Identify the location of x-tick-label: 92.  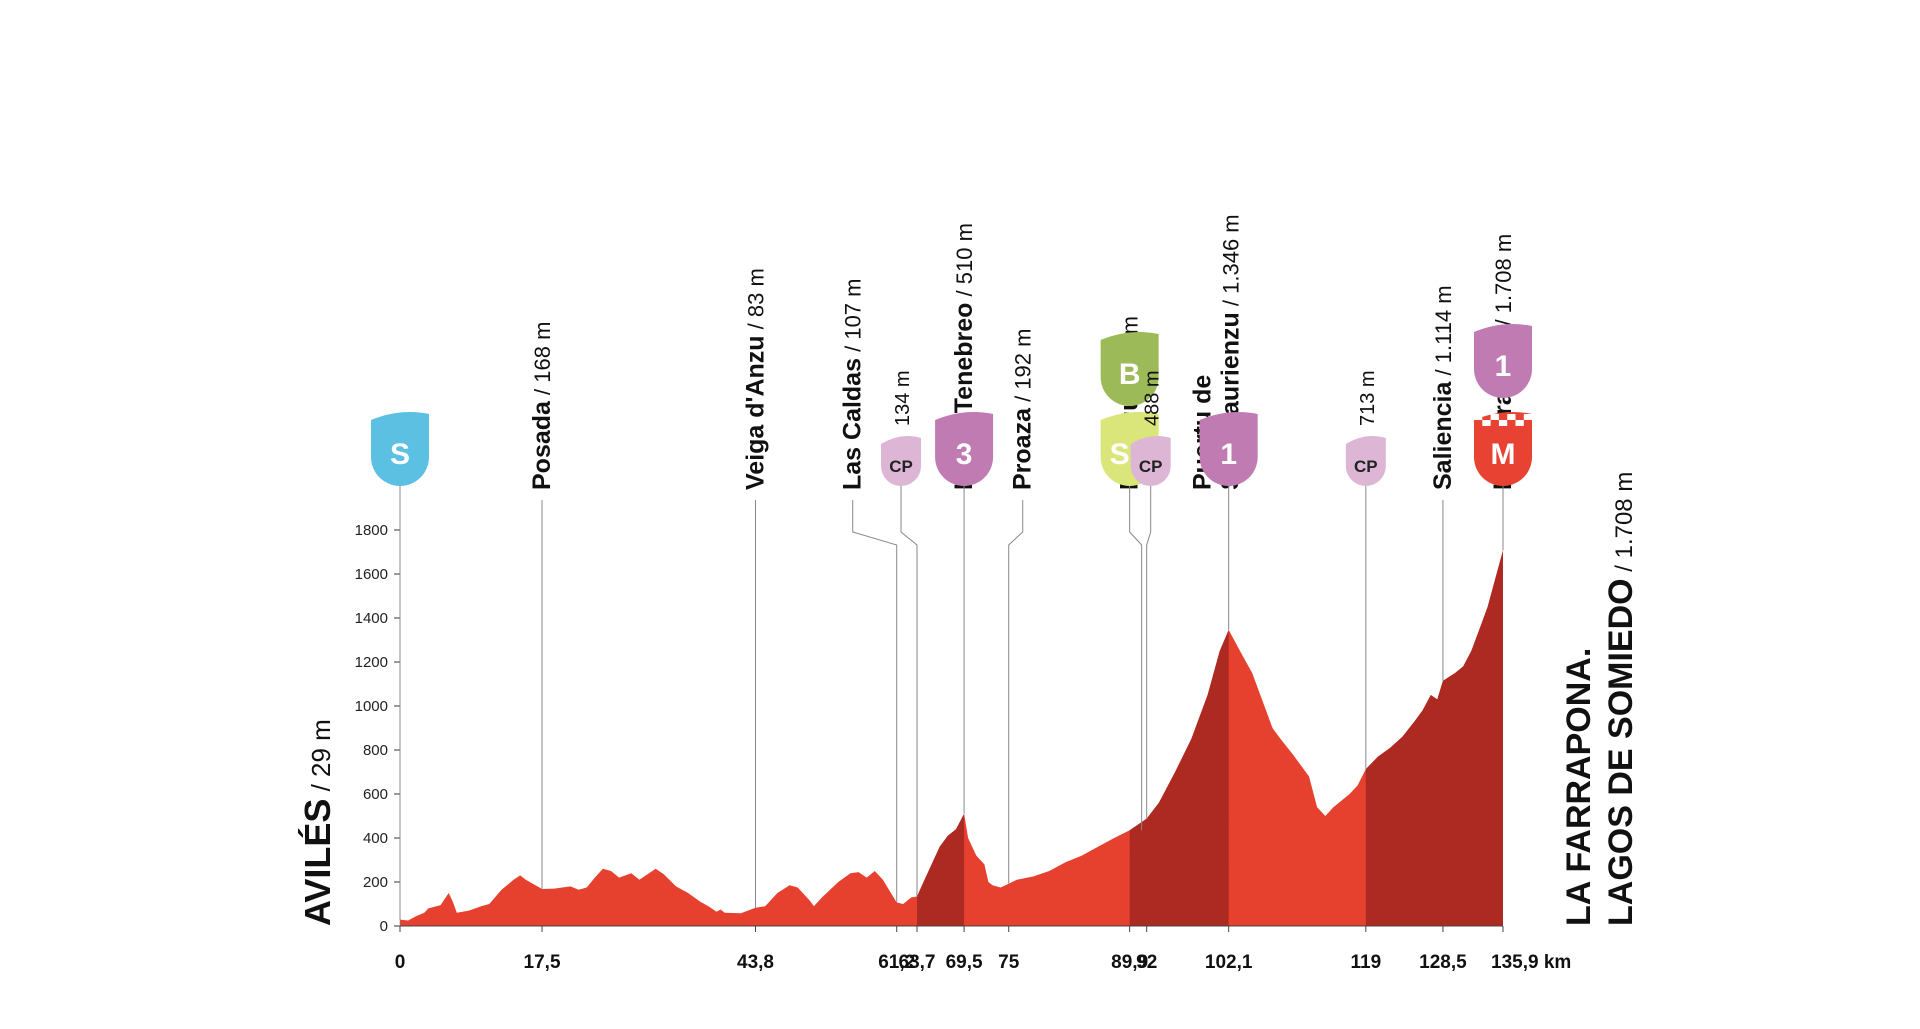
(1146, 962).